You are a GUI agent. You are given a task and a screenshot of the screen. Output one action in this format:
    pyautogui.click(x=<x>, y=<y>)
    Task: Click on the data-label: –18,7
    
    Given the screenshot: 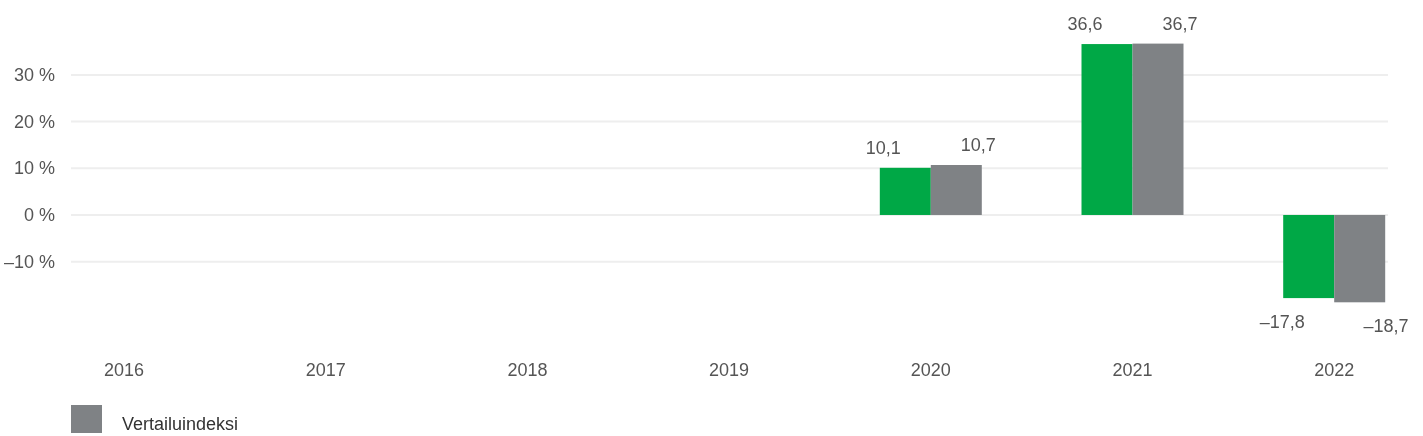 What is the action you would take?
    pyautogui.click(x=1386, y=326)
    